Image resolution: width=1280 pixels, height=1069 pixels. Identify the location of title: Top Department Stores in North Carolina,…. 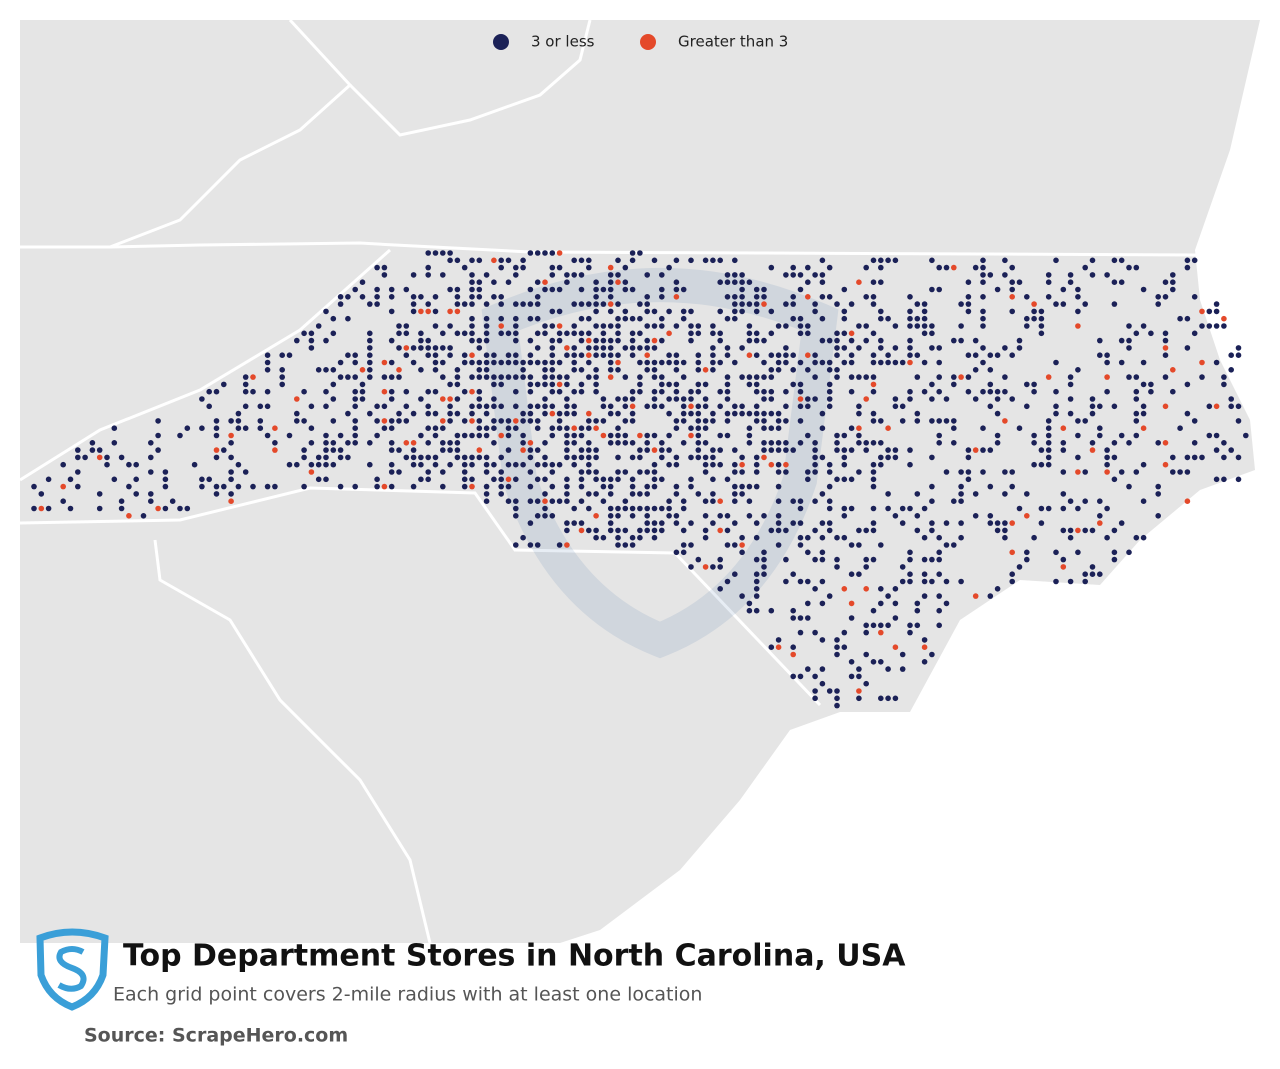
(514, 956).